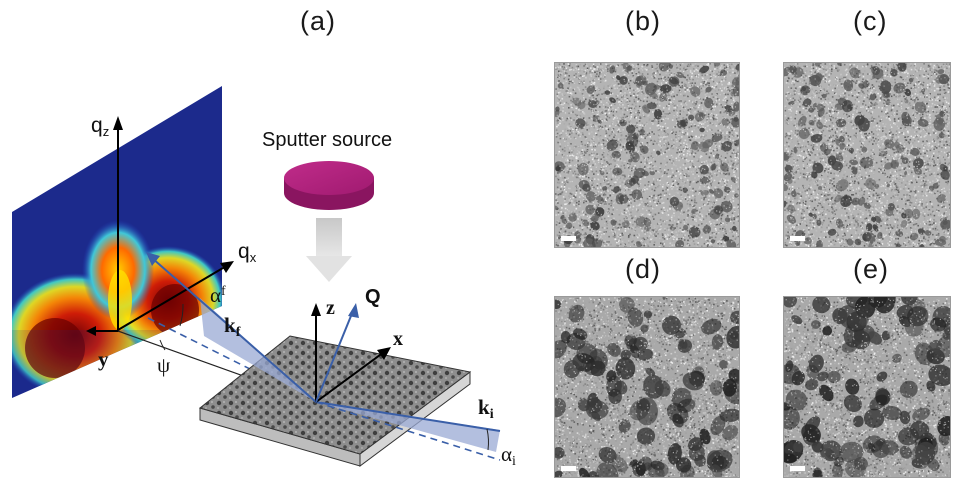  I want to click on micrograph-c, so click(867, 155).